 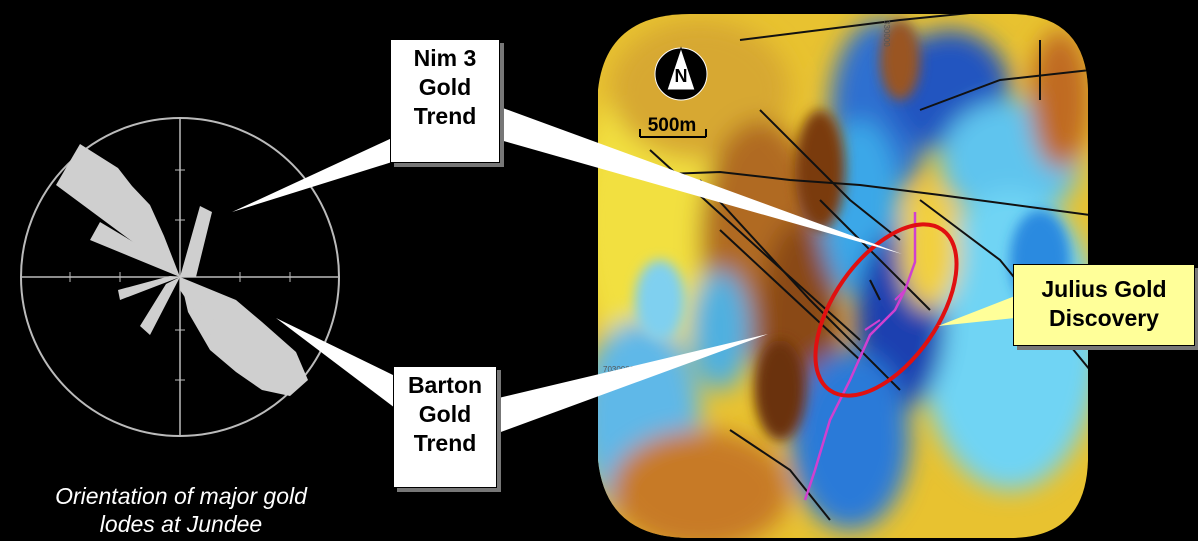 I want to click on julius-line-2: Discovery, so click(x=1104, y=318).